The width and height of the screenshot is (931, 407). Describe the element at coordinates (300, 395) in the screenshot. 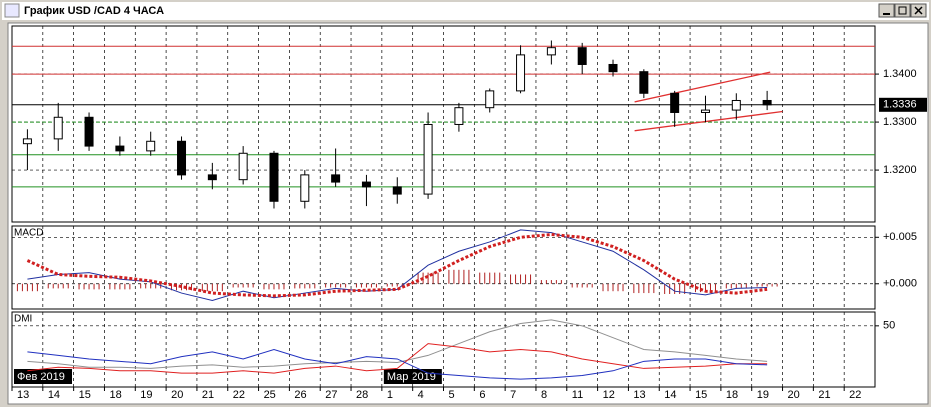

I see `x-tick-label: 26` at that location.